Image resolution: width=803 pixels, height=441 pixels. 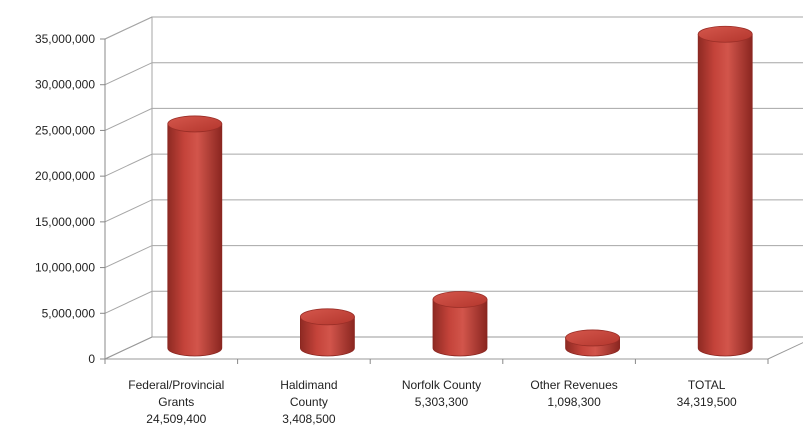 What do you see at coordinates (91, 359) in the screenshot?
I see `y-tick-label: 0` at bounding box center [91, 359].